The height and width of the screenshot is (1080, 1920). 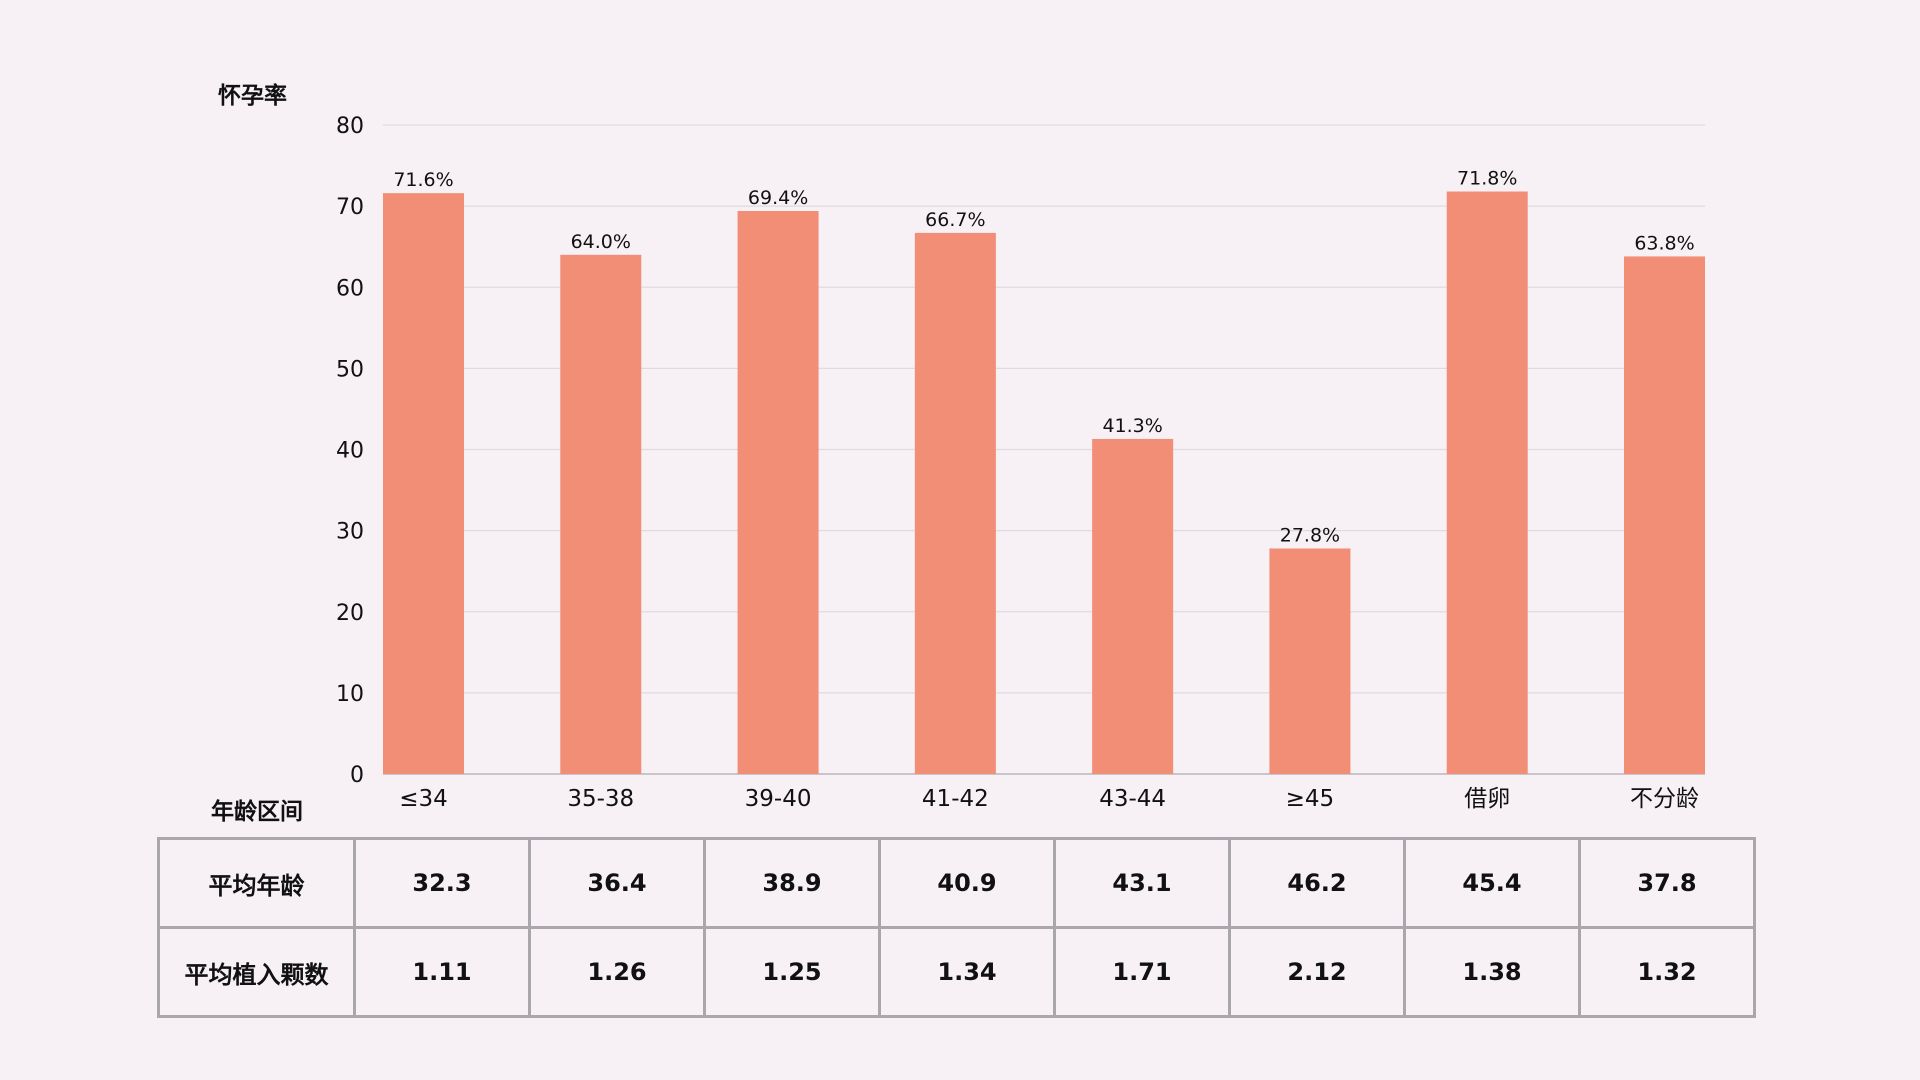 I want to click on y-tick-label: 20, so click(x=350, y=613).